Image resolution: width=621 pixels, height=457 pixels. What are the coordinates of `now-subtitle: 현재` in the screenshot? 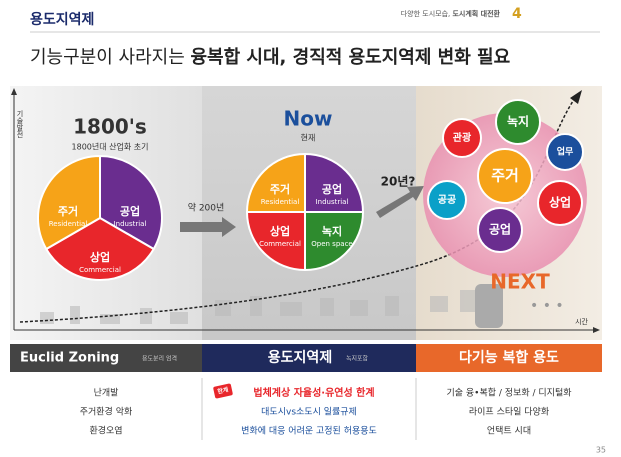 It's located at (308, 138).